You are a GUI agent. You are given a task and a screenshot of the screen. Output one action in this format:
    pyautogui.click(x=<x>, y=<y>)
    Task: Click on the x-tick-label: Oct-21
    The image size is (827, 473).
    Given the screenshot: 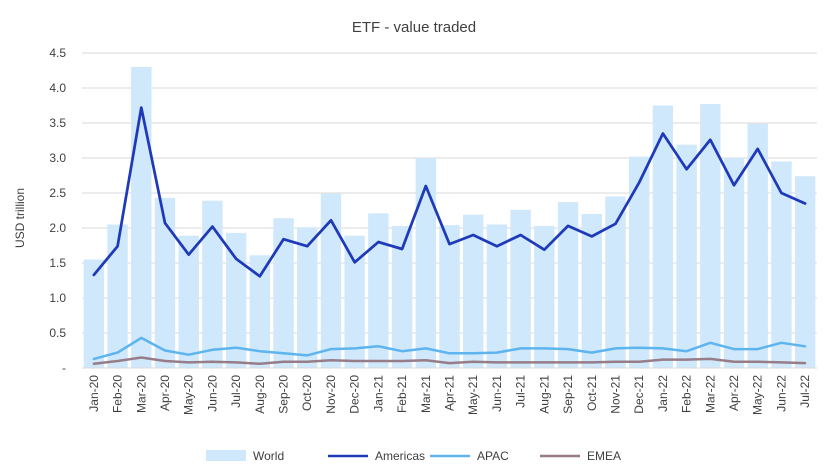 What is the action you would take?
    pyautogui.click(x=592, y=393)
    